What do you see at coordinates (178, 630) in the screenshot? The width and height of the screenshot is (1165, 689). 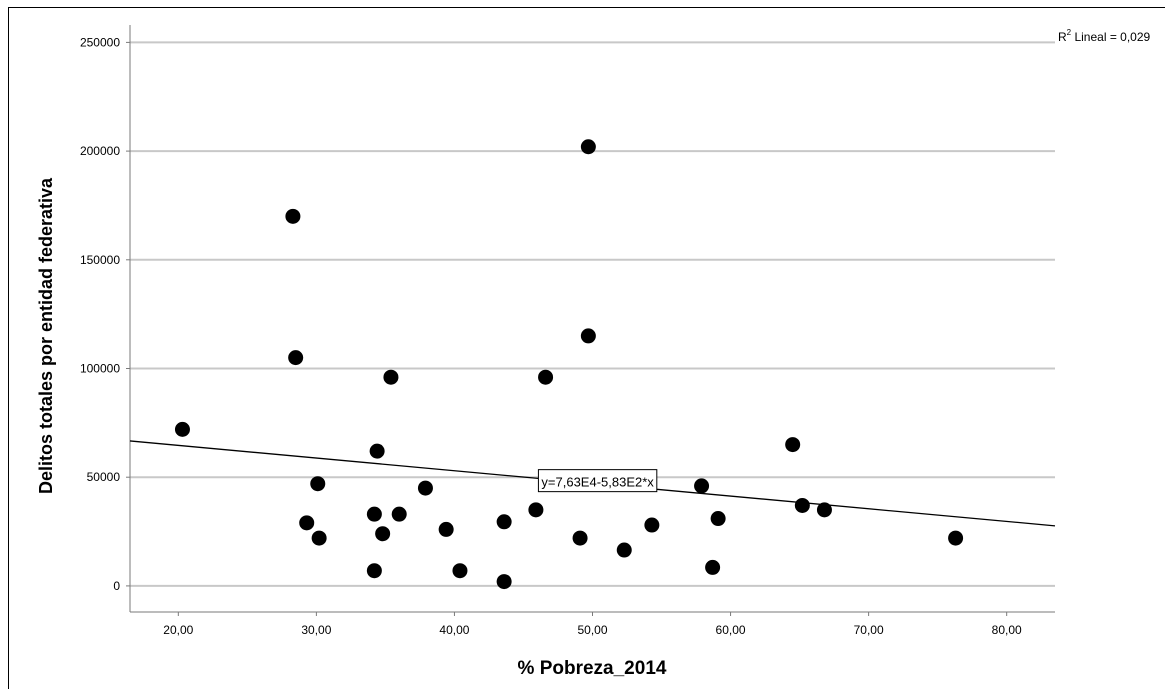 I see `x-tick-label: 20,00` at bounding box center [178, 630].